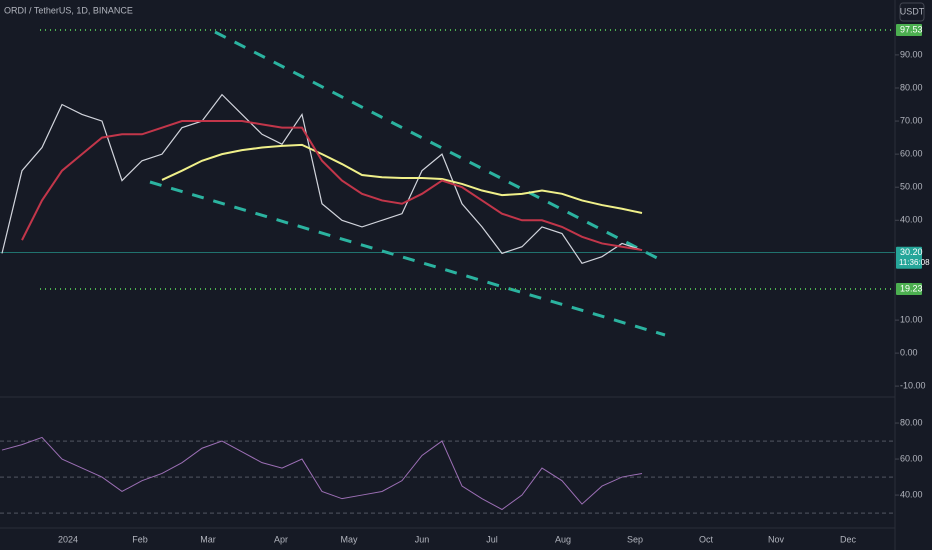 This screenshot has width=932, height=550. I want to click on price-tag-label: 19.23, so click(911, 288).